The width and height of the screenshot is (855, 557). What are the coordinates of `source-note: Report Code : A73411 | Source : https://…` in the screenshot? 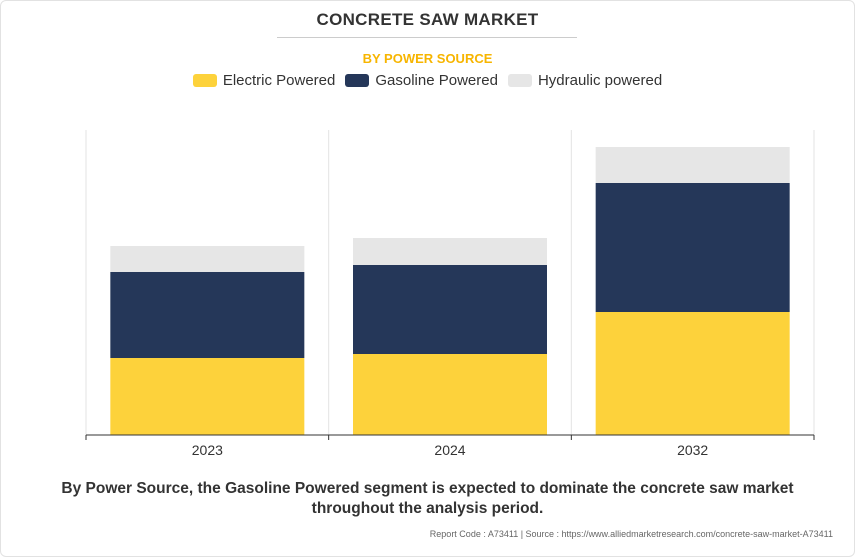 It's located at (631, 534).